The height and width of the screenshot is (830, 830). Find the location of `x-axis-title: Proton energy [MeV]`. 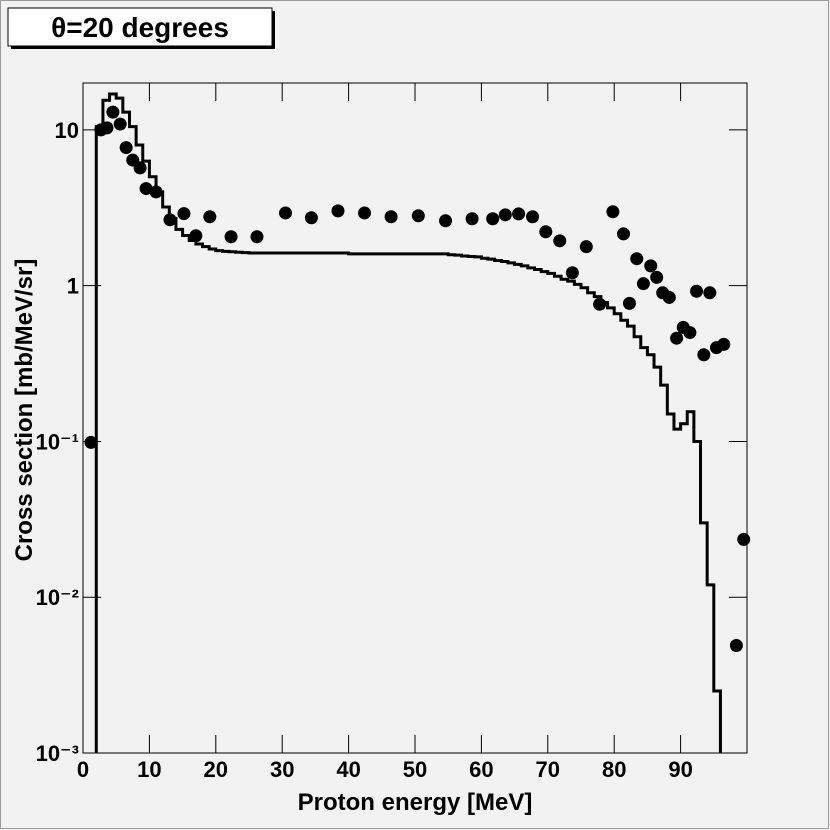

x-axis-title: Proton energy [MeV] is located at coordinates (415, 802).